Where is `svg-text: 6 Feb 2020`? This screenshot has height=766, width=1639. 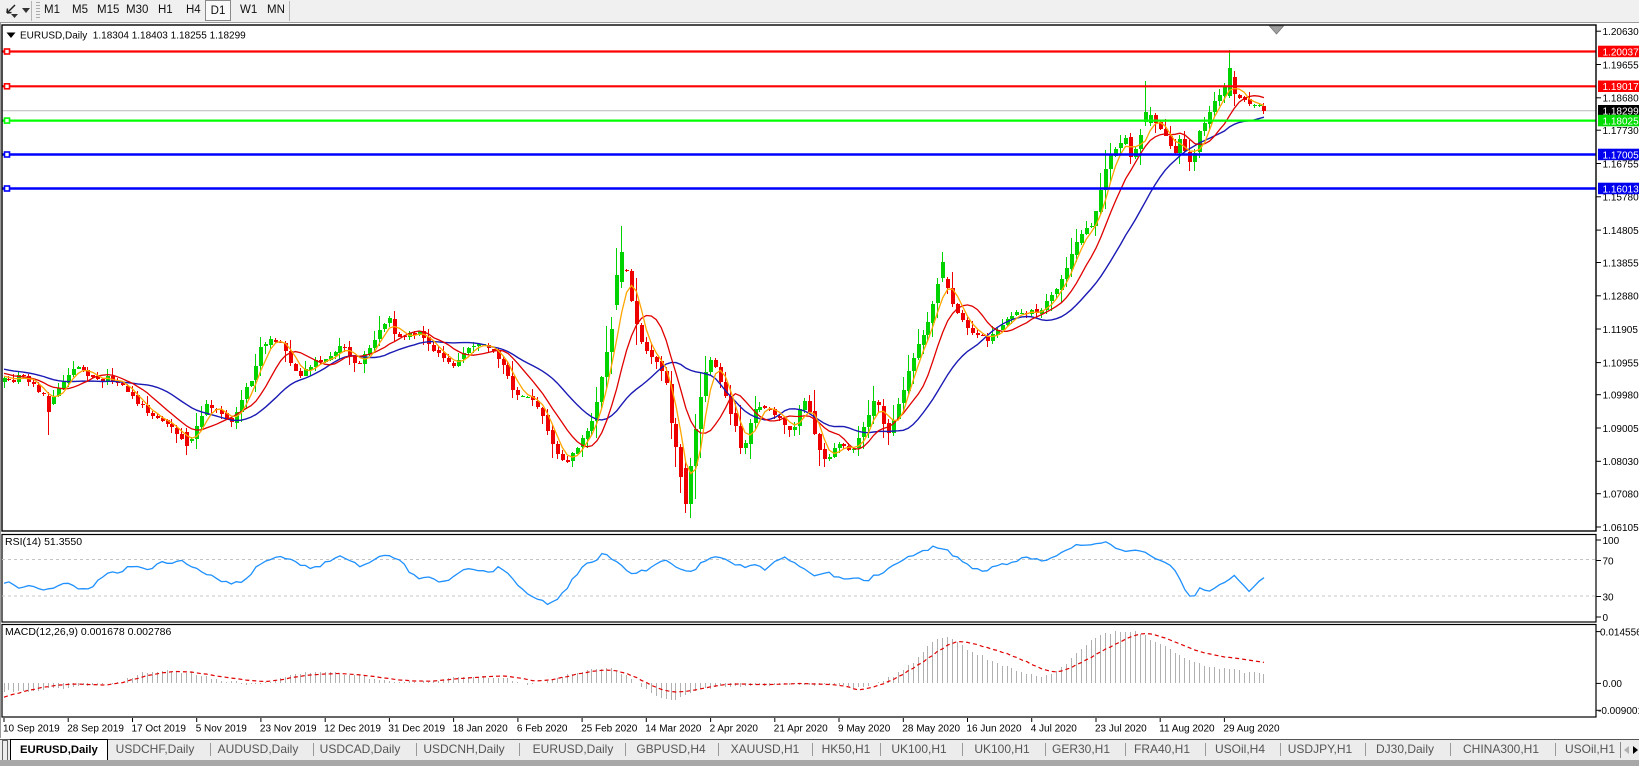
svg-text: 6 Feb 2020 is located at coordinates (542, 729).